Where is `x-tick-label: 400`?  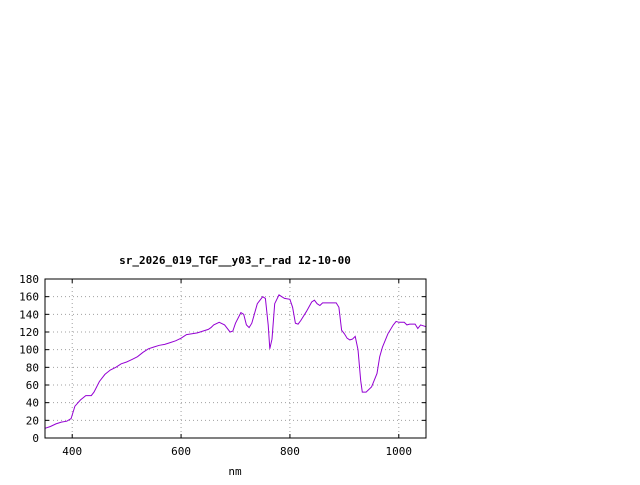
x-tick-label: 400 is located at coordinates (72, 451).